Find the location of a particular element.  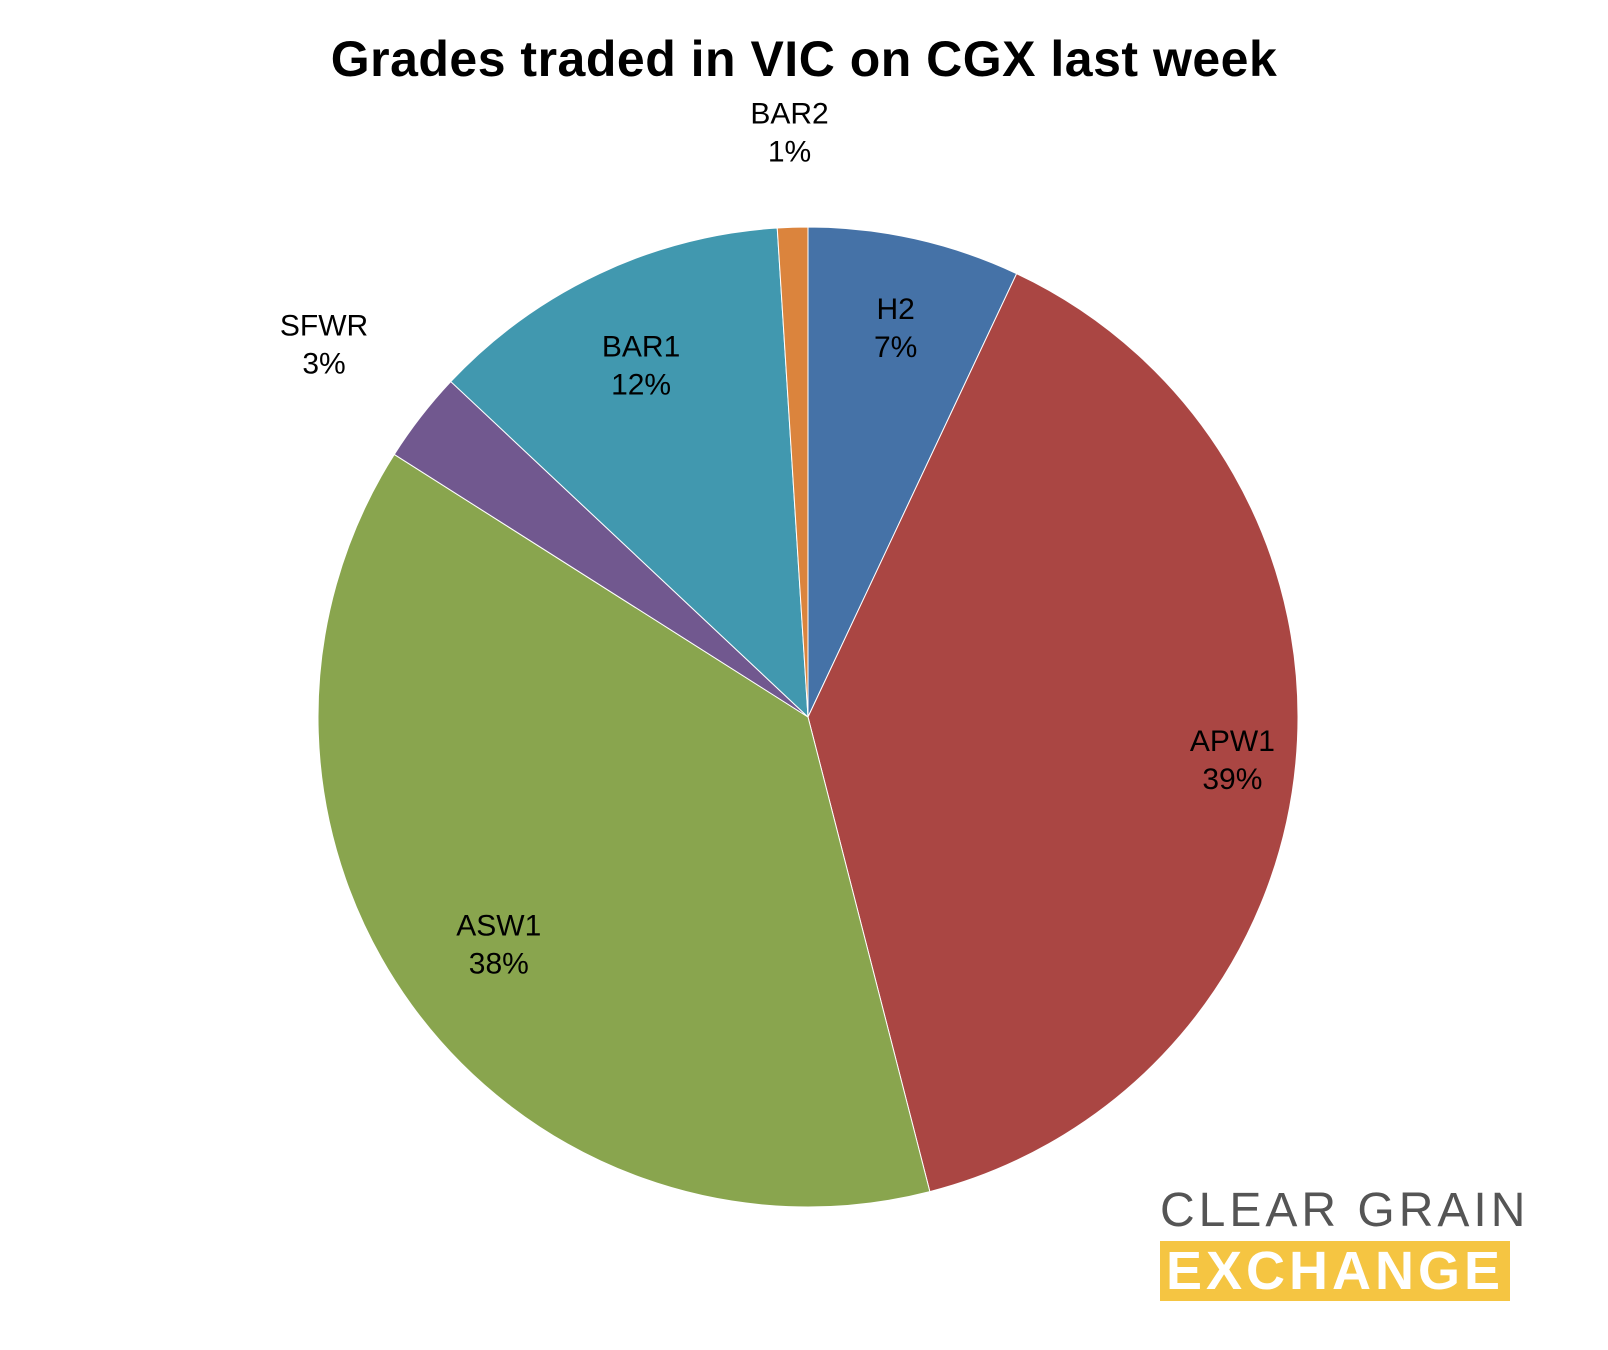

slice-label-asw1: ASW1 is located at coordinates (498, 926).